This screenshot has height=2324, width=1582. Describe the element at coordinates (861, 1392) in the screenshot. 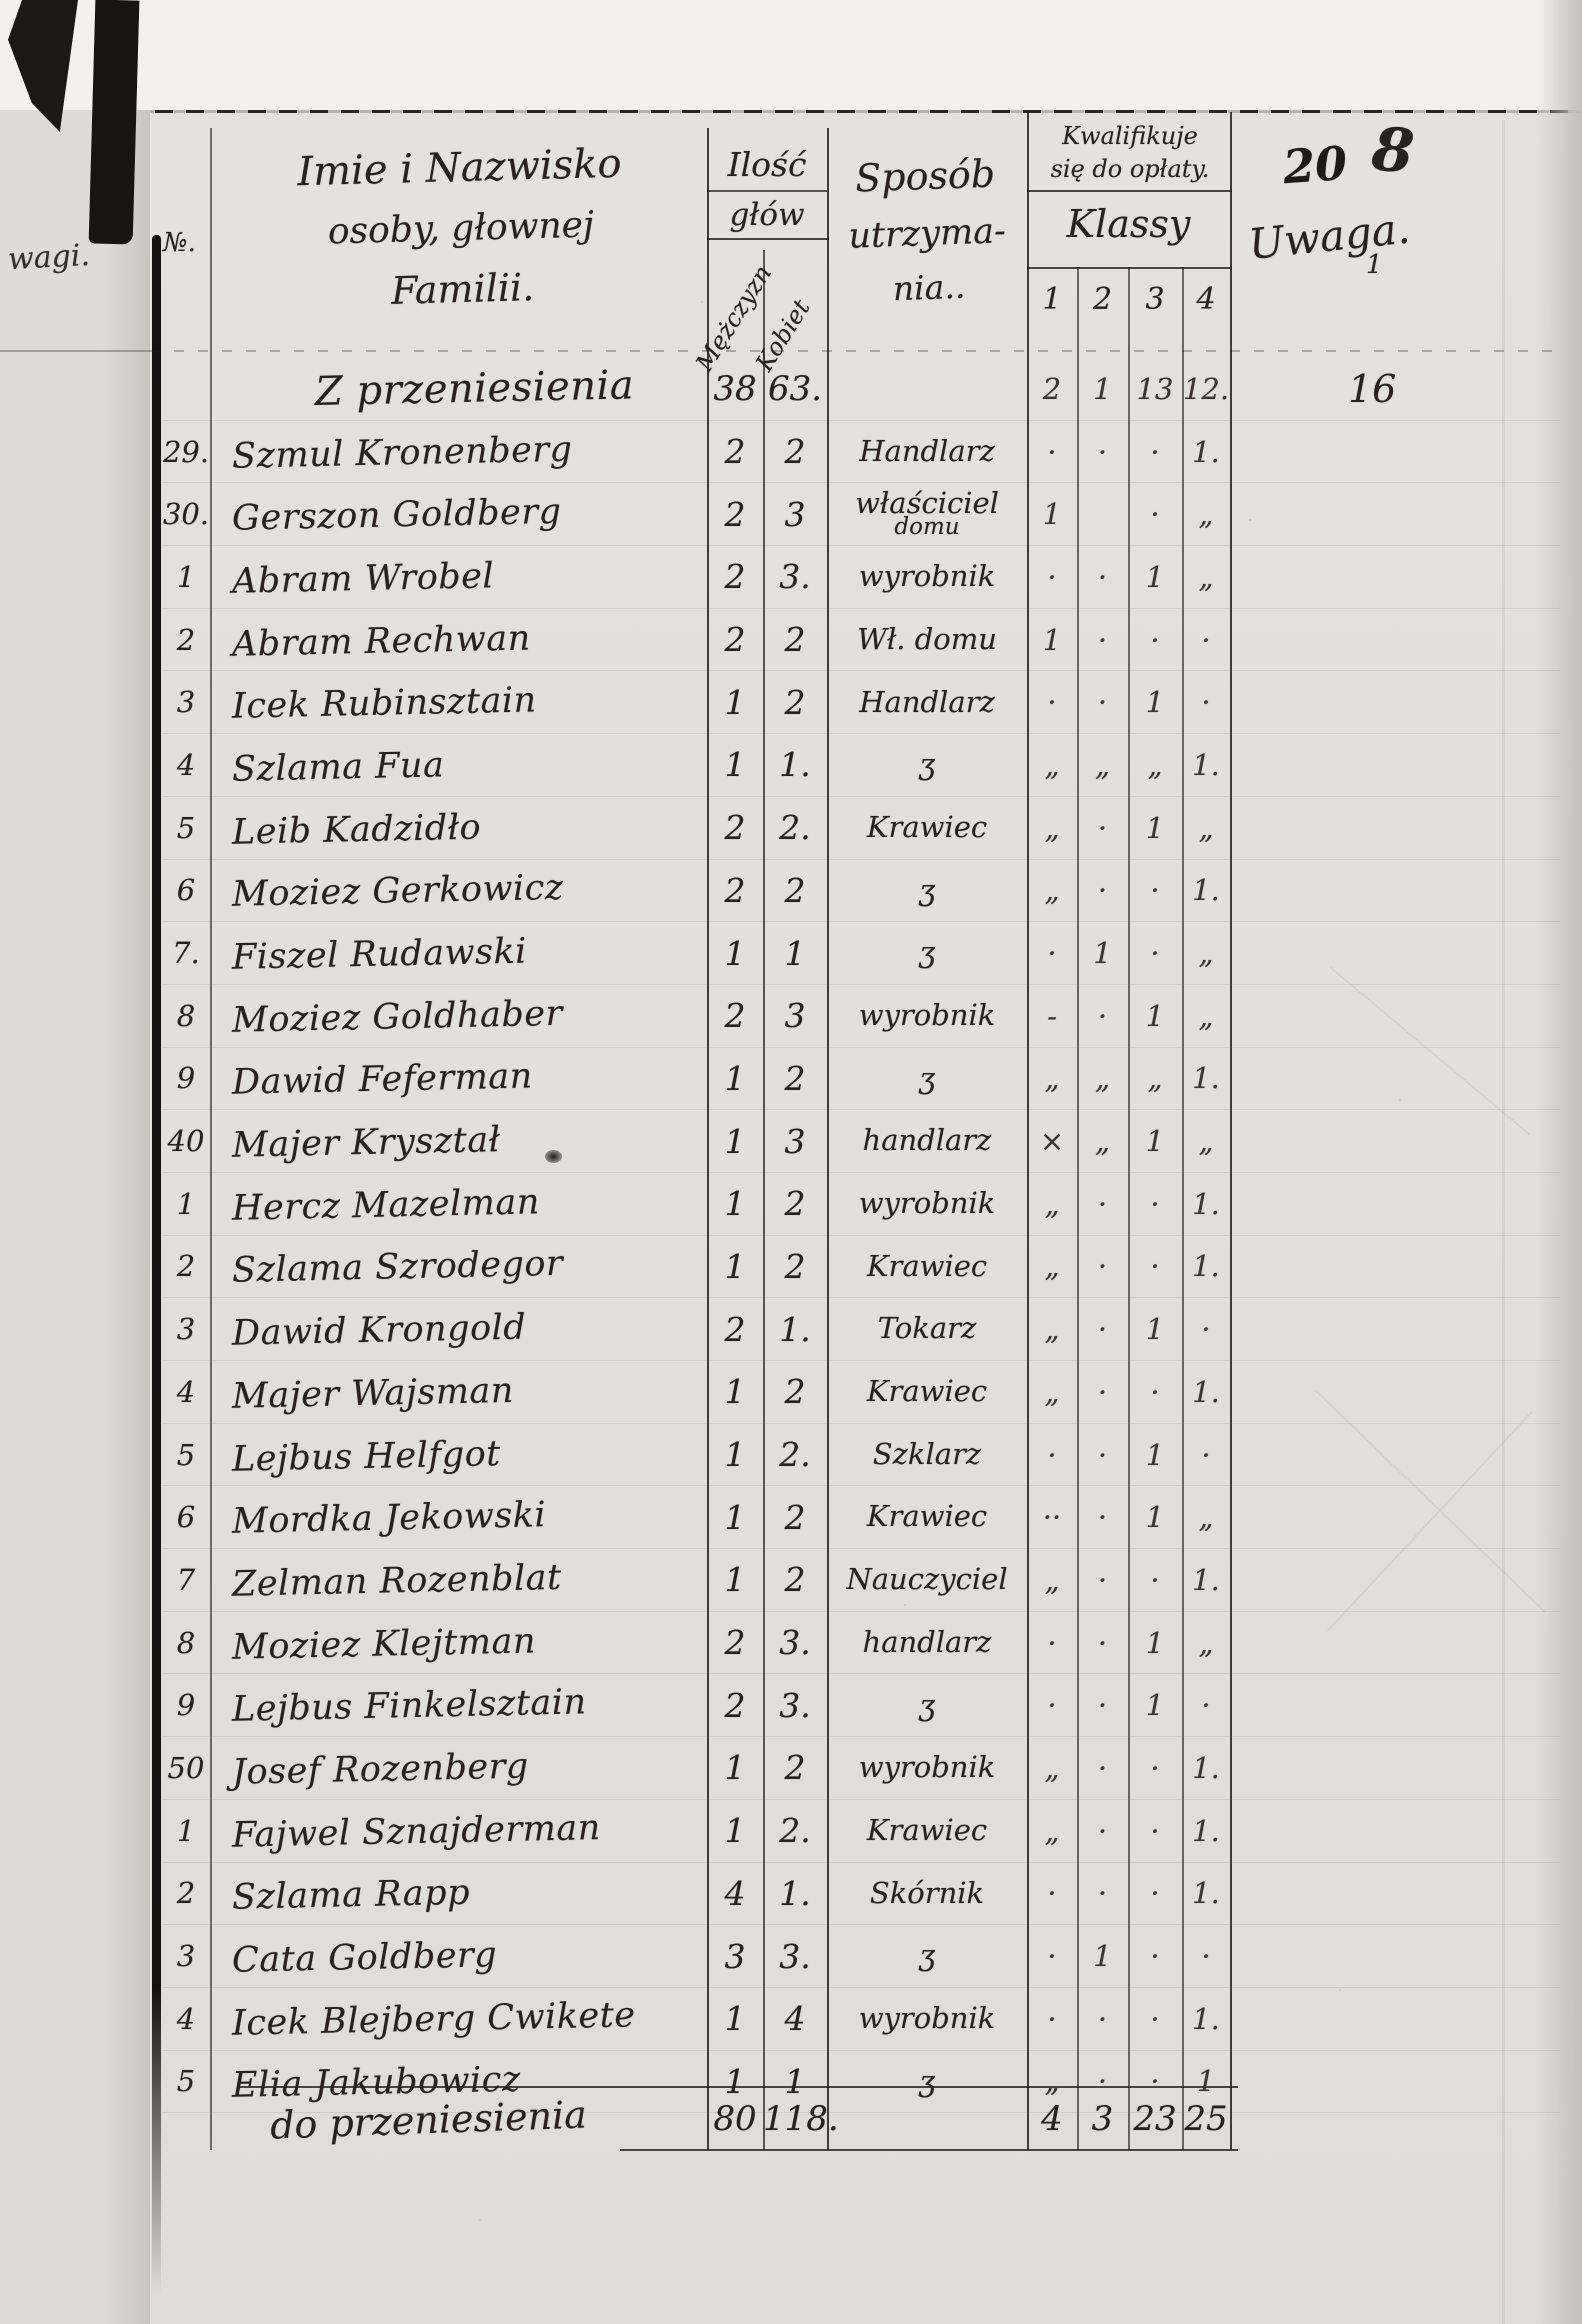

I see `table-row: 4 Majer Wajsman 1 2 Krawiec „ · · 1.` at that location.